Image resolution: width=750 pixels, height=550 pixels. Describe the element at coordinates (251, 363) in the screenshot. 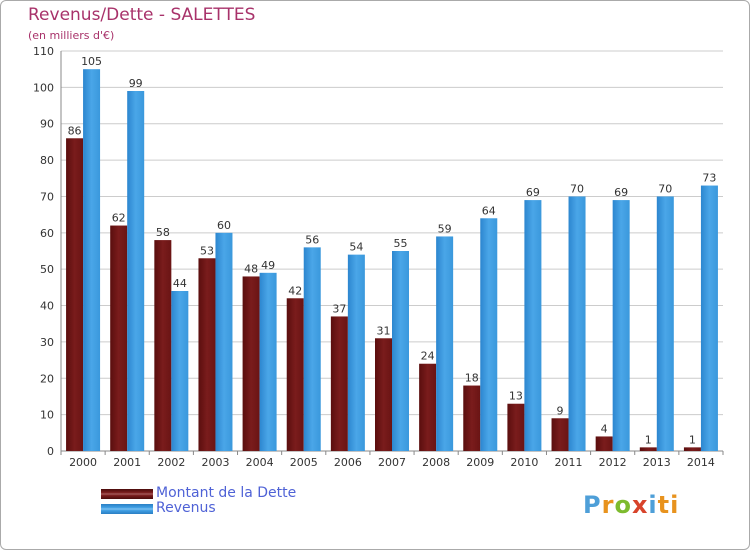

I see `bar-dette-2004` at that location.